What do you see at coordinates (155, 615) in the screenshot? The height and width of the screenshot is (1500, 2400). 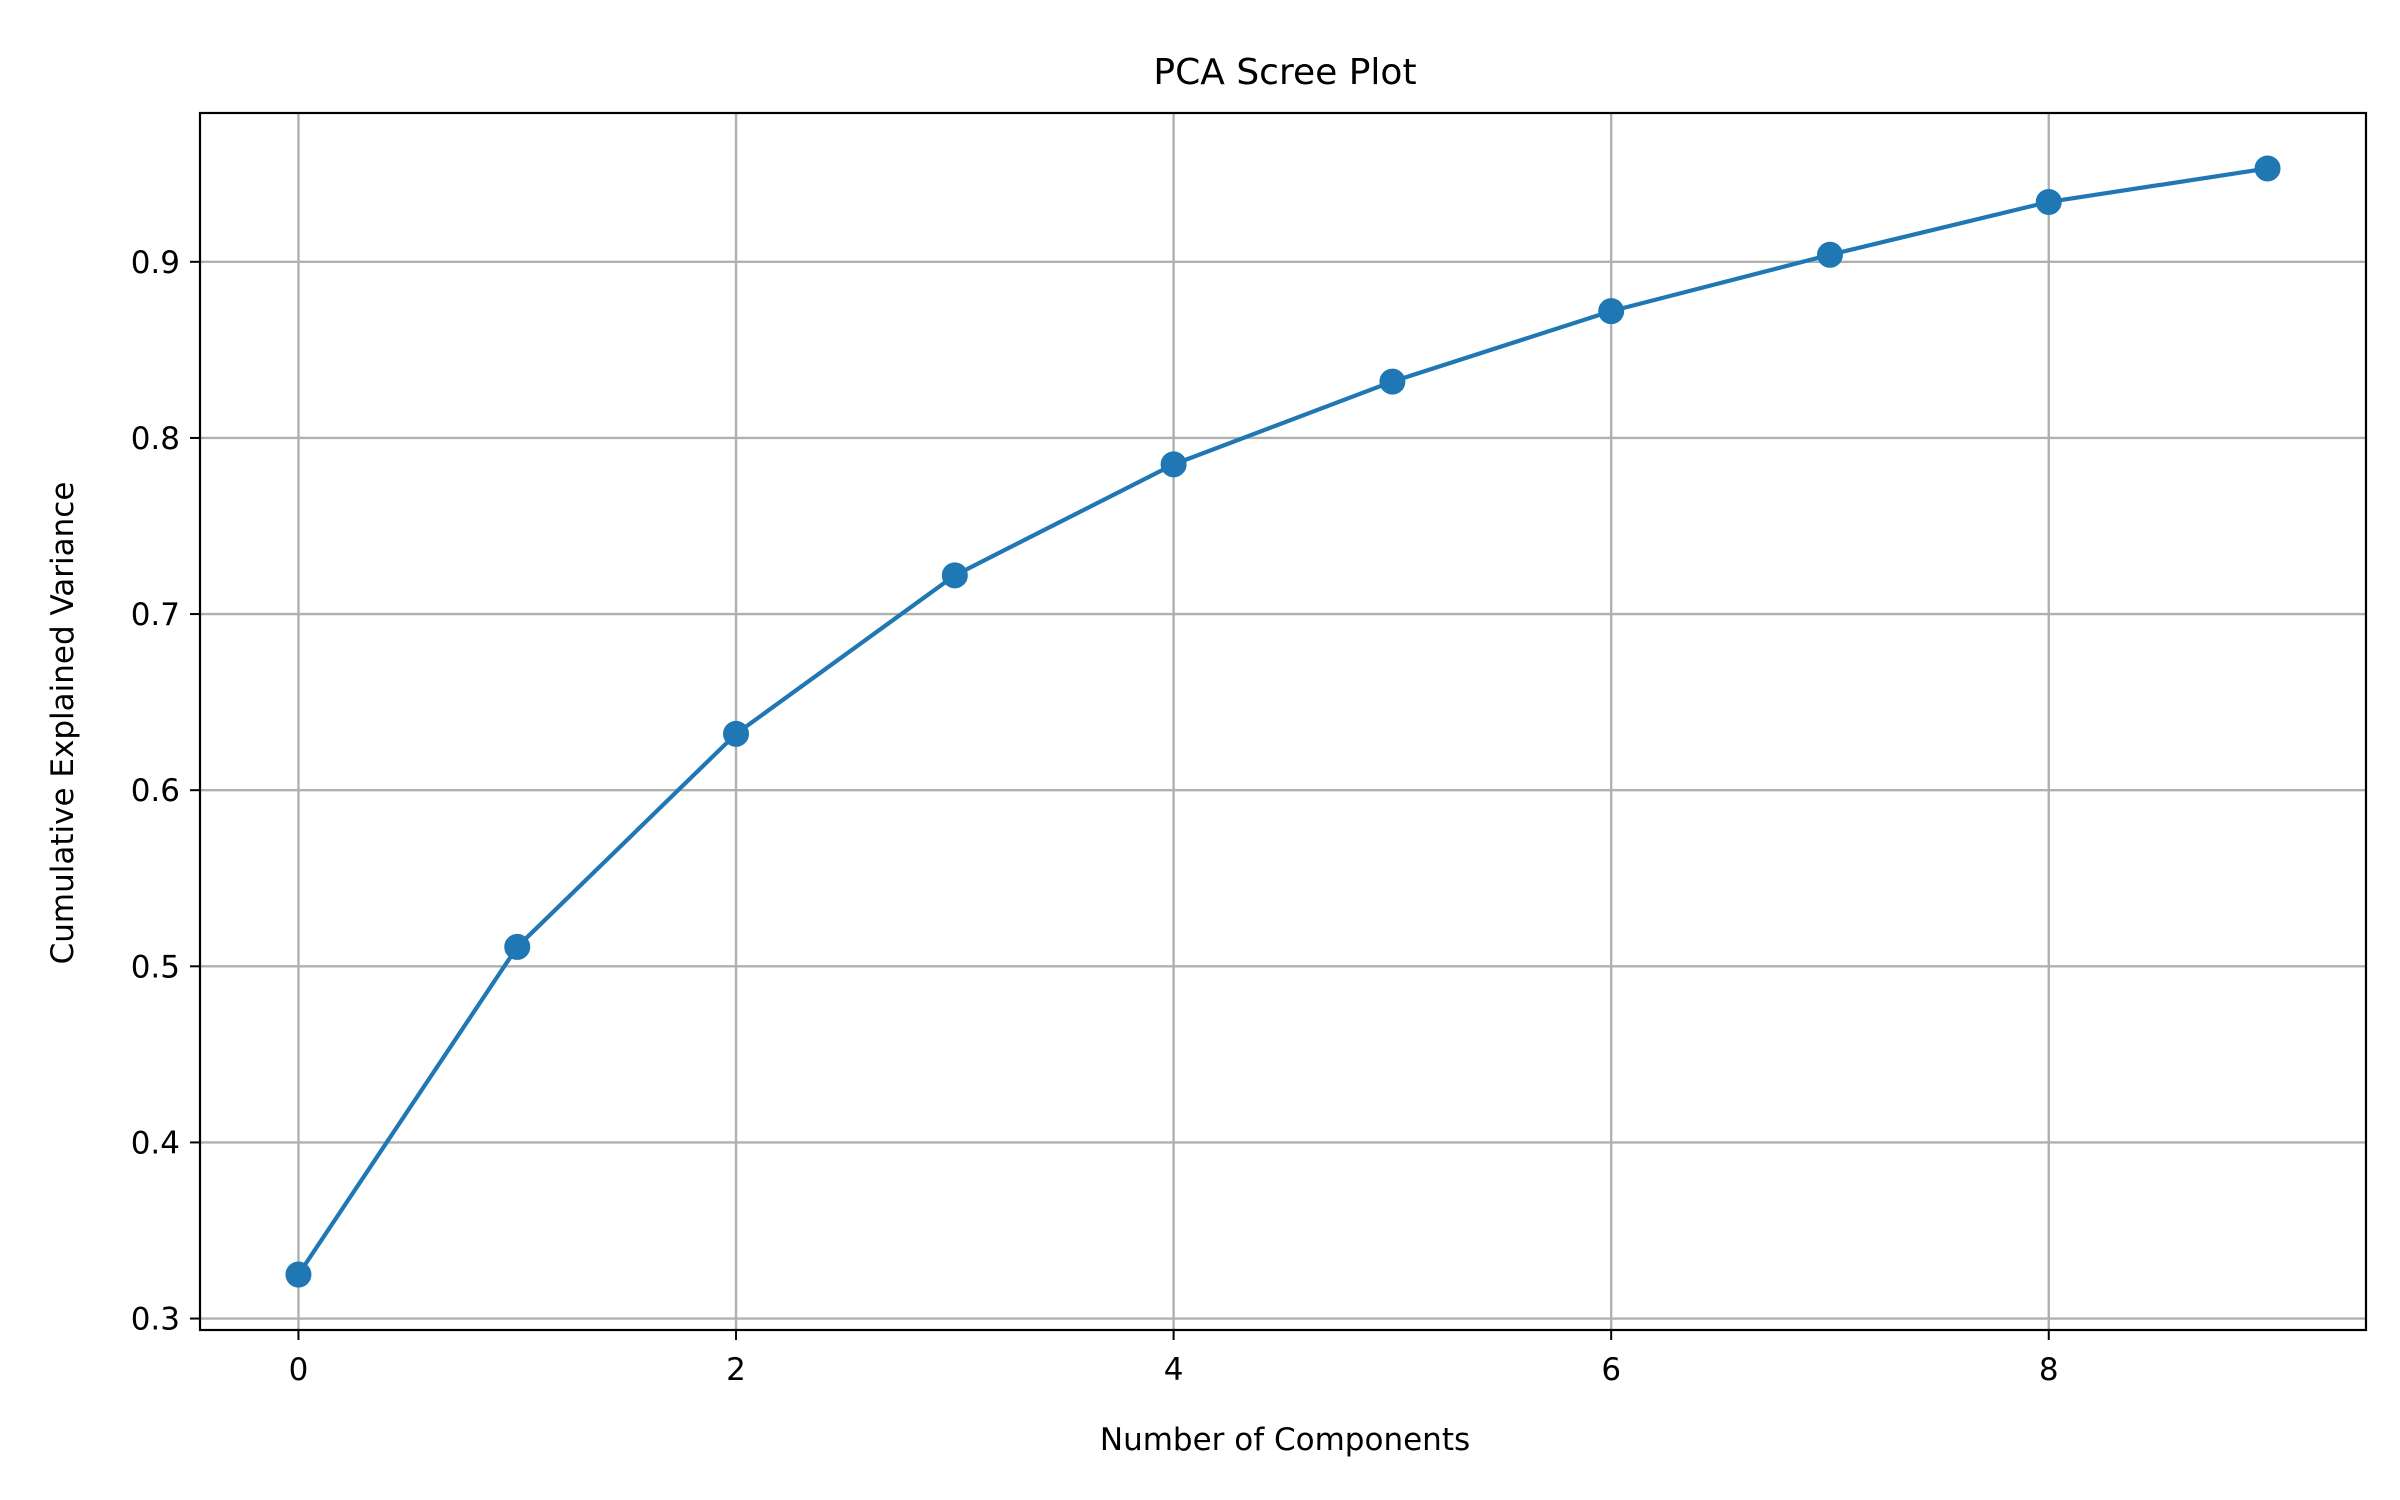 I see `y-tick-label: 0.7` at bounding box center [155, 615].